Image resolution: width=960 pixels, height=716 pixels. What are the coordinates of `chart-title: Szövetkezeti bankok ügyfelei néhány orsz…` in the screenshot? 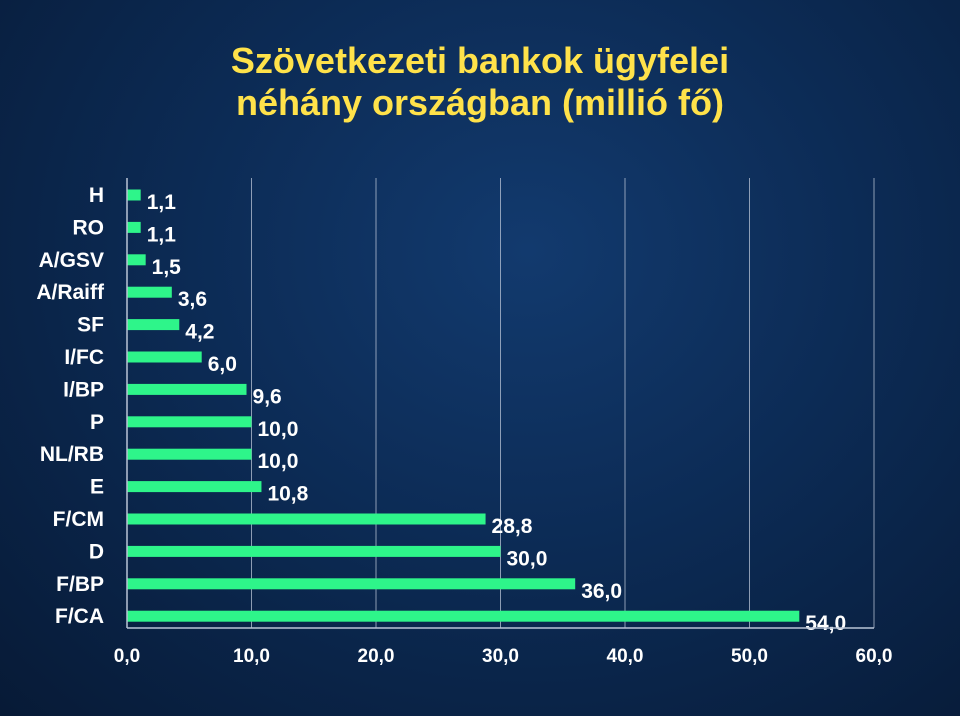 It's located at (480, 82).